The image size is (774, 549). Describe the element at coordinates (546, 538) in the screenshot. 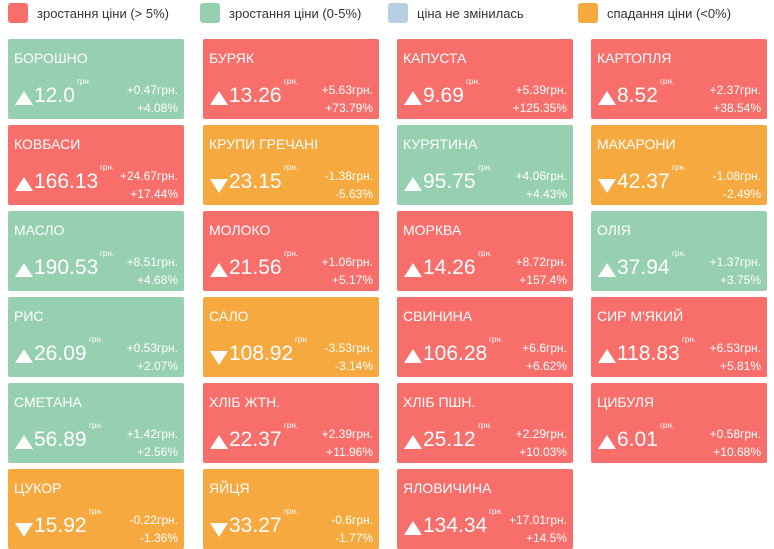

I see `percent-change: +14.5%` at that location.